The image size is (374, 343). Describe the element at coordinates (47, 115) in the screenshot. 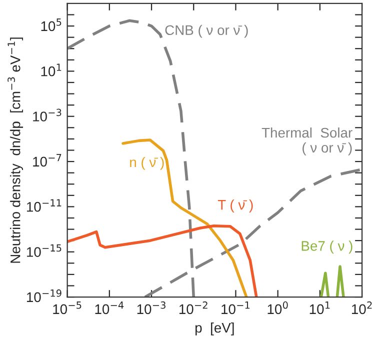

I see `y-tick-label: 10$^{−3}$` at that location.